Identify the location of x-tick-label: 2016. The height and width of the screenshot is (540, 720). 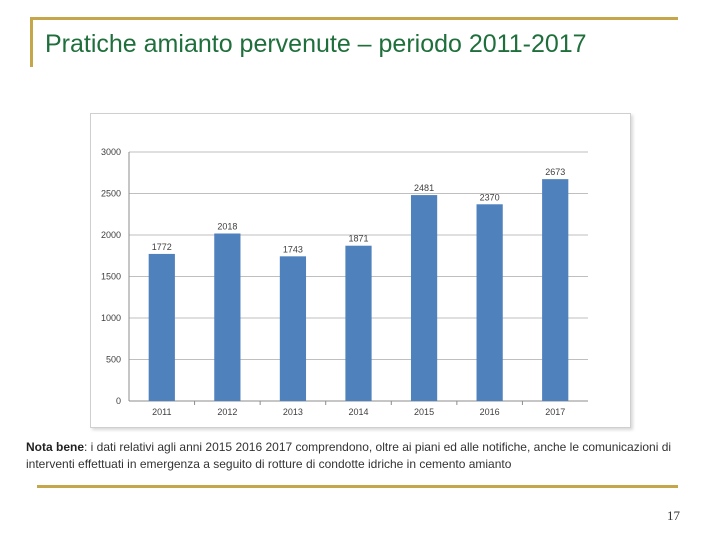
(490, 412).